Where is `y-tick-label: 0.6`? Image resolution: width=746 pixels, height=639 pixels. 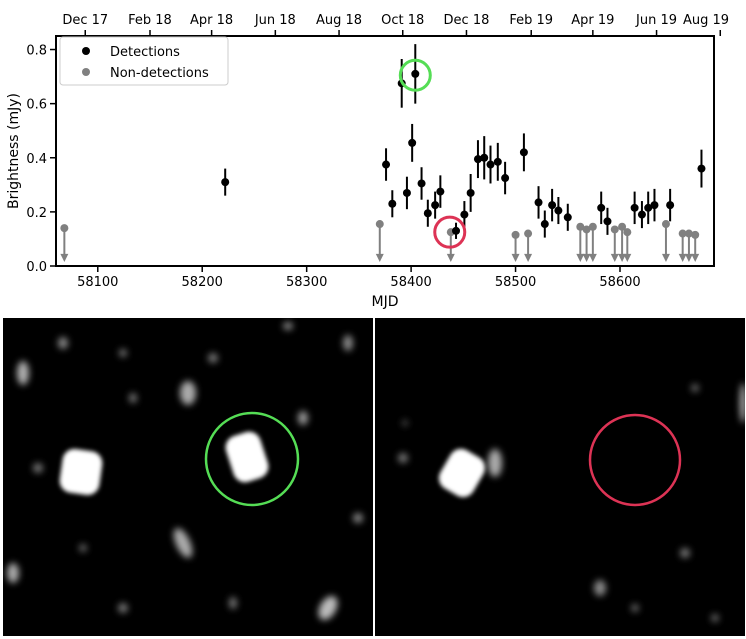
y-tick-label: 0.6 is located at coordinates (36, 105).